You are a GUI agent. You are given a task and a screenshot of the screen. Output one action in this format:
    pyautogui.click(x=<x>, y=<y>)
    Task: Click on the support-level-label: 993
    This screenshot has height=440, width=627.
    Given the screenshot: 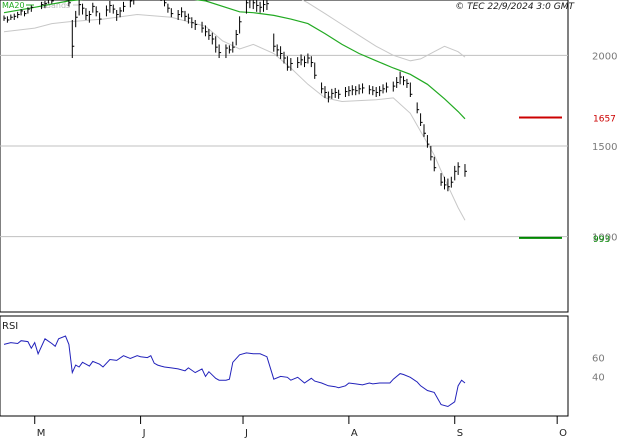 What is the action you would take?
    pyautogui.click(x=601, y=240)
    